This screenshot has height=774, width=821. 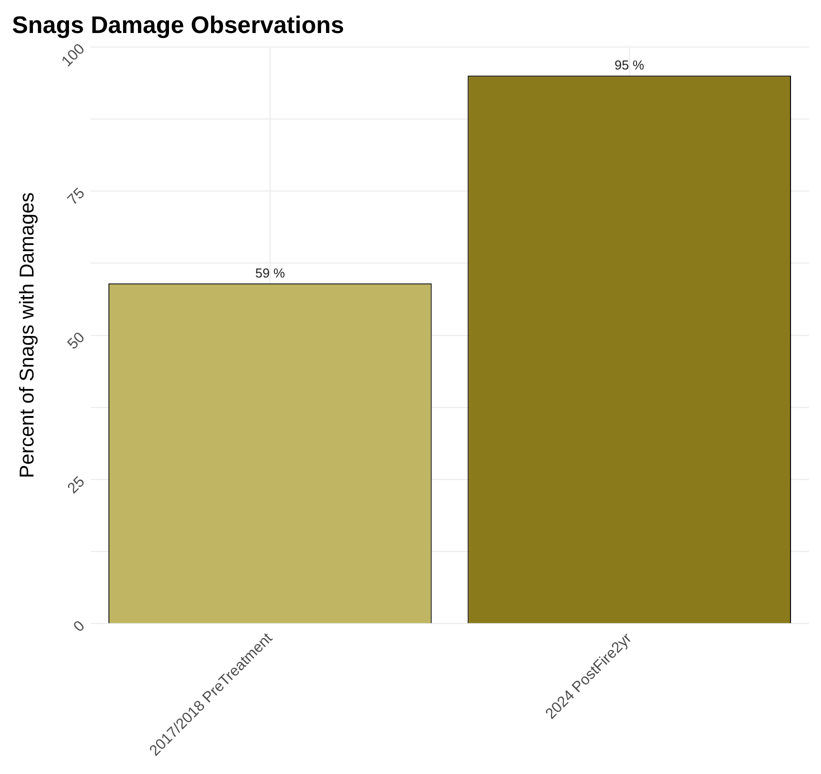 I want to click on y-axis-title: Percent of Snags with Damages, so click(x=27, y=335).